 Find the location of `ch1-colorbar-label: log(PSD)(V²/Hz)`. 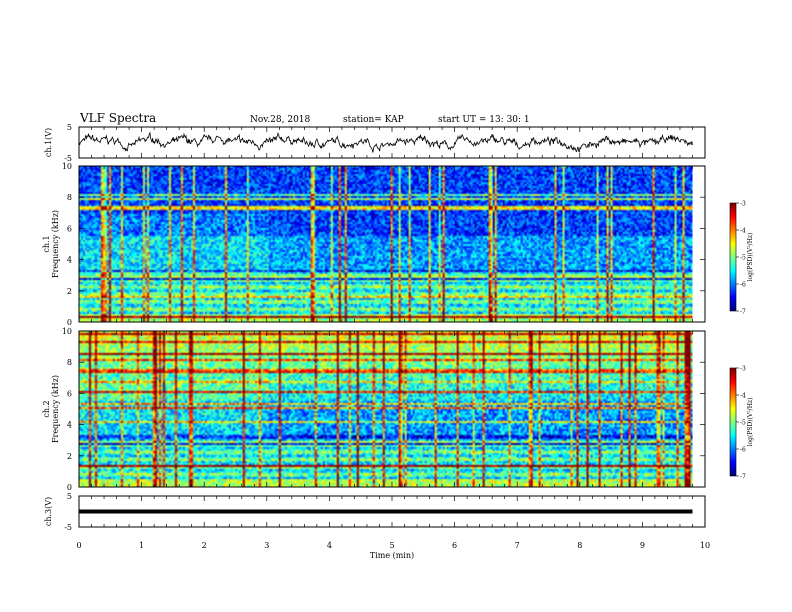

ch1-colorbar-label: log(PSD)(V²/Hz) is located at coordinates (750, 257).